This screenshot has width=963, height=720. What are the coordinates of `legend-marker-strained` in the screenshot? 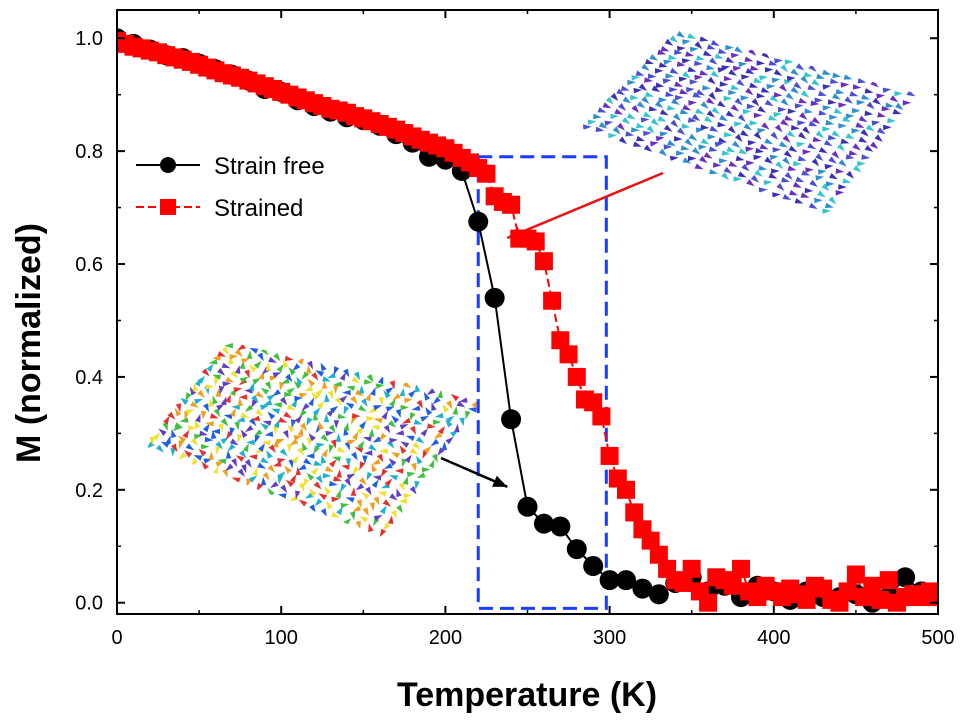 It's located at (168, 207).